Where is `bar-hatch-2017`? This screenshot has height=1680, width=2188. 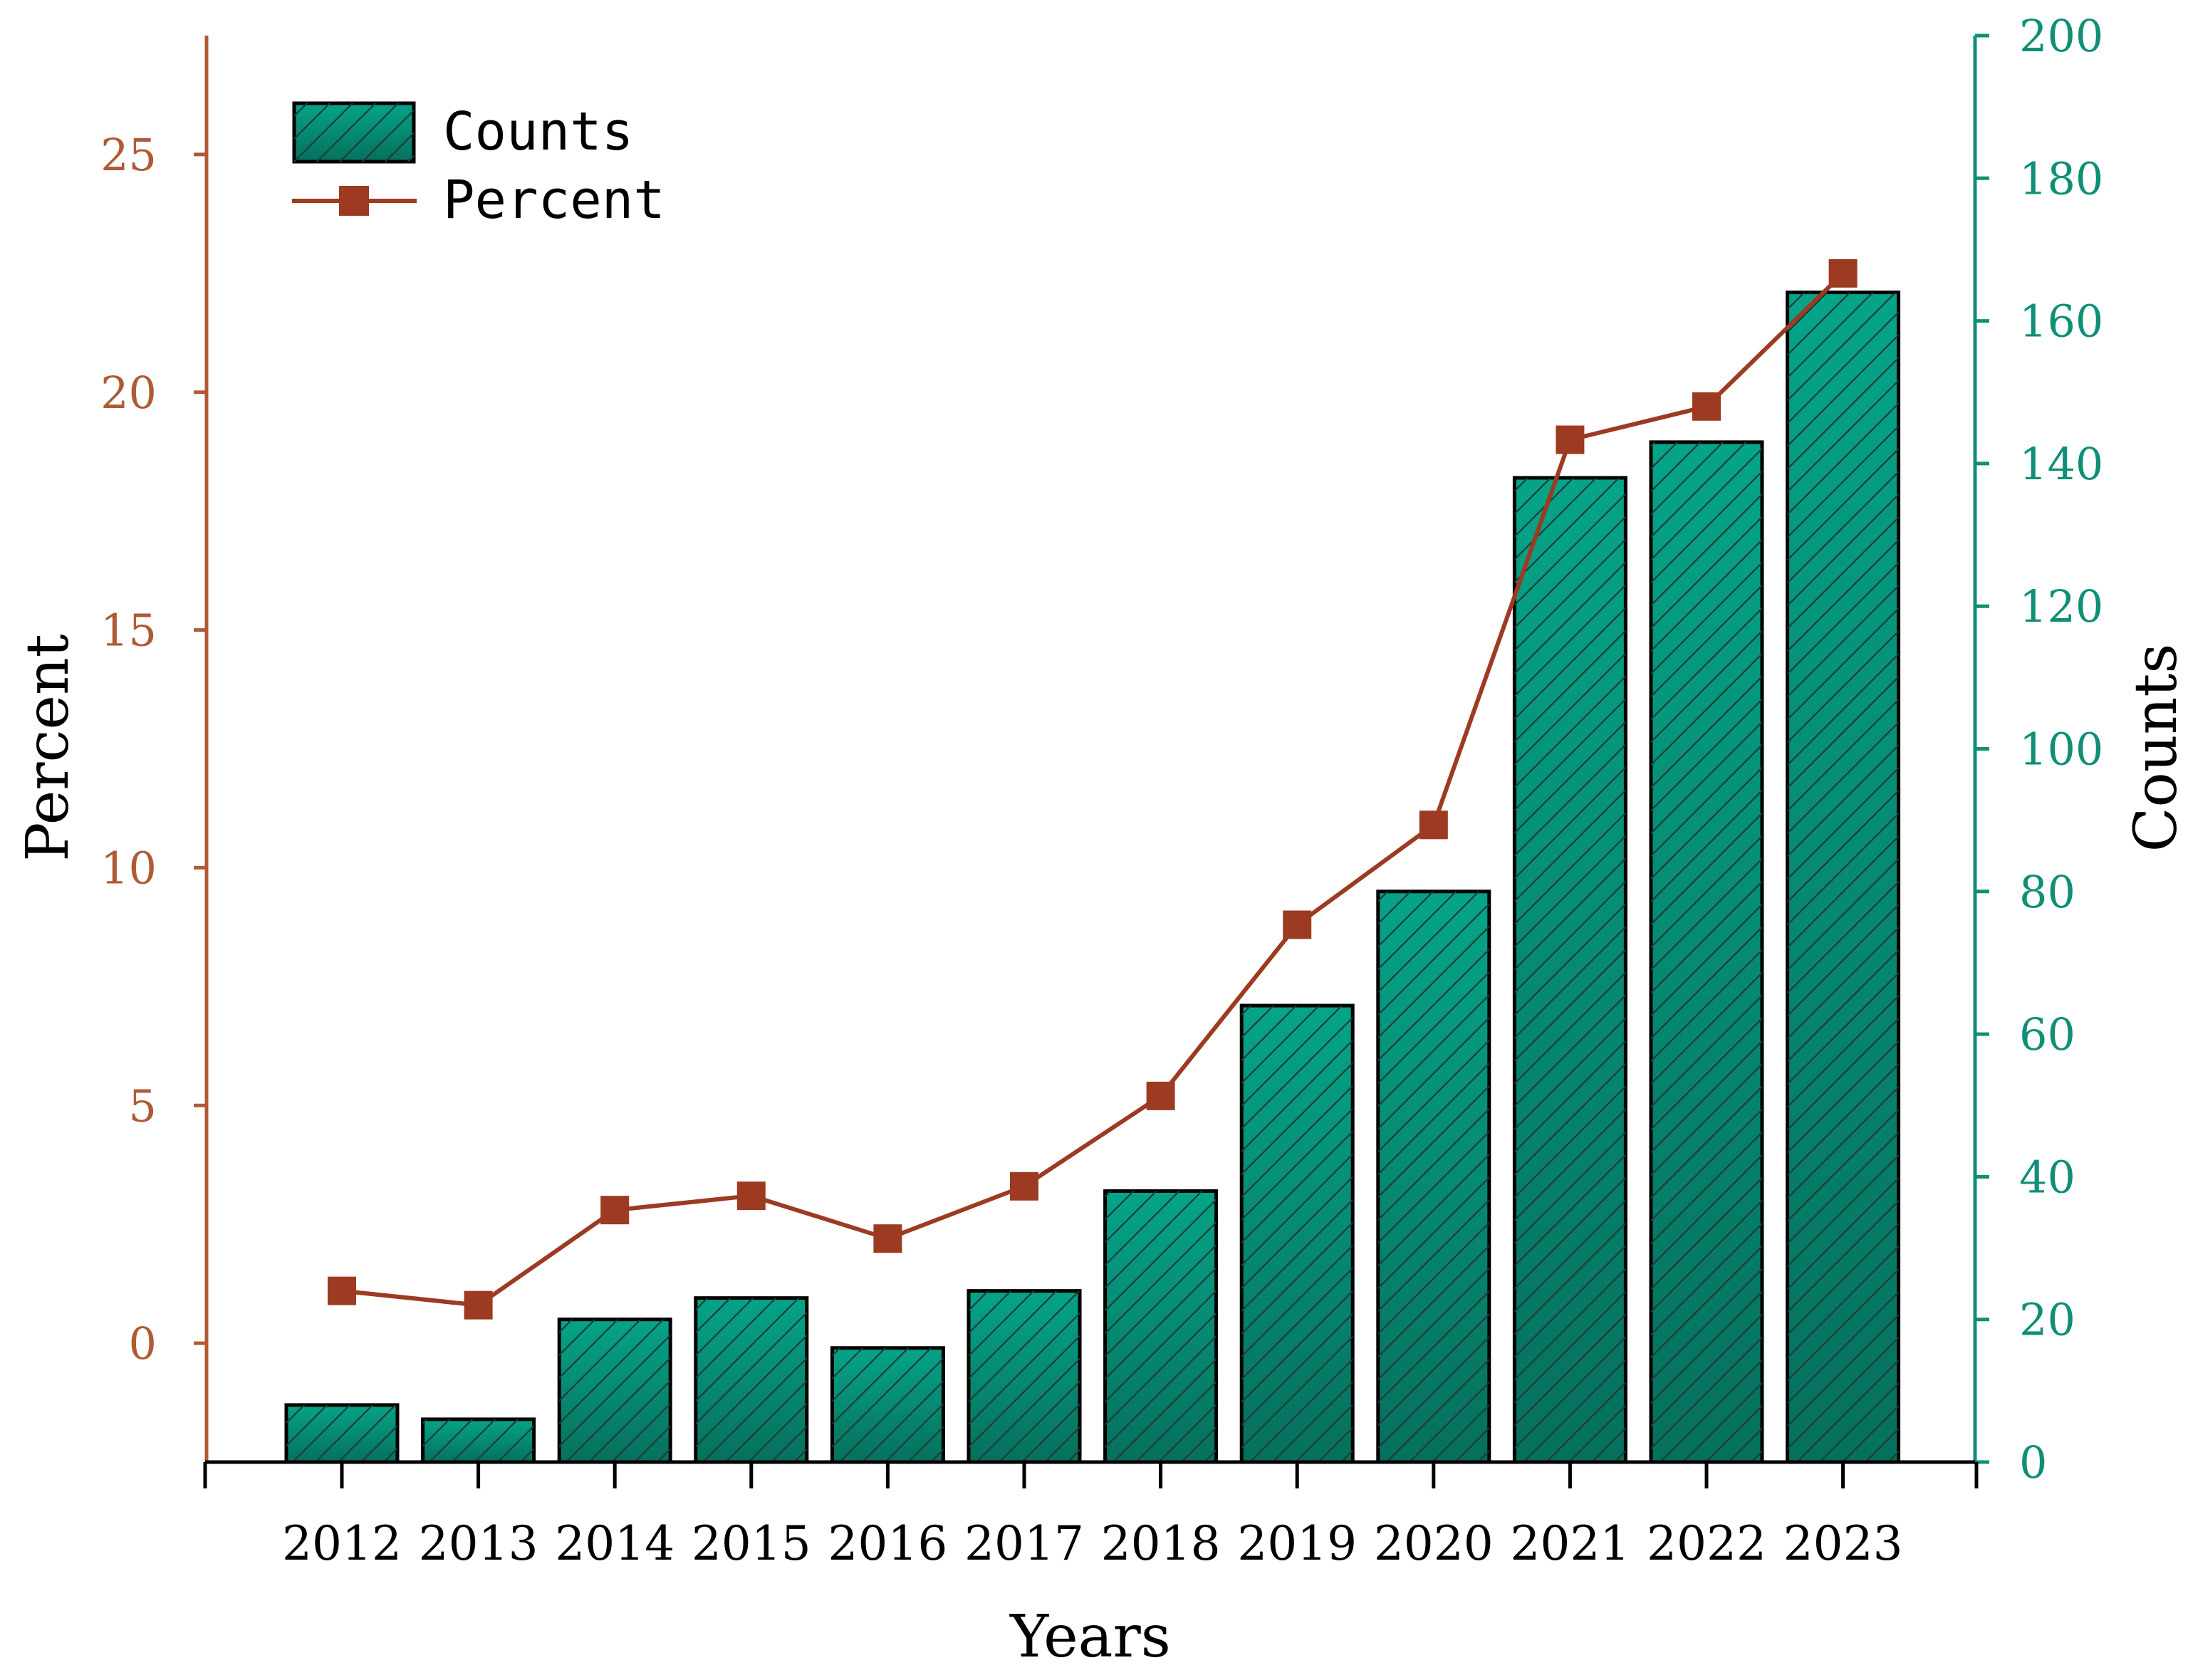 bar-hatch-2017 is located at coordinates (1024, 1376).